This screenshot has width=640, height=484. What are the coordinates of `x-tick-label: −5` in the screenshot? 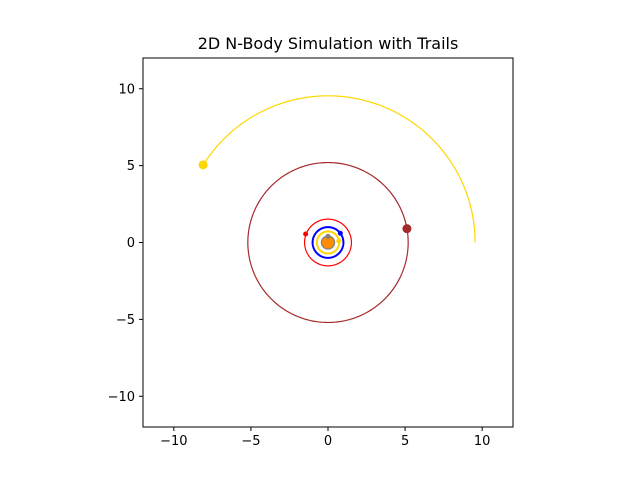 It's located at (250, 441).